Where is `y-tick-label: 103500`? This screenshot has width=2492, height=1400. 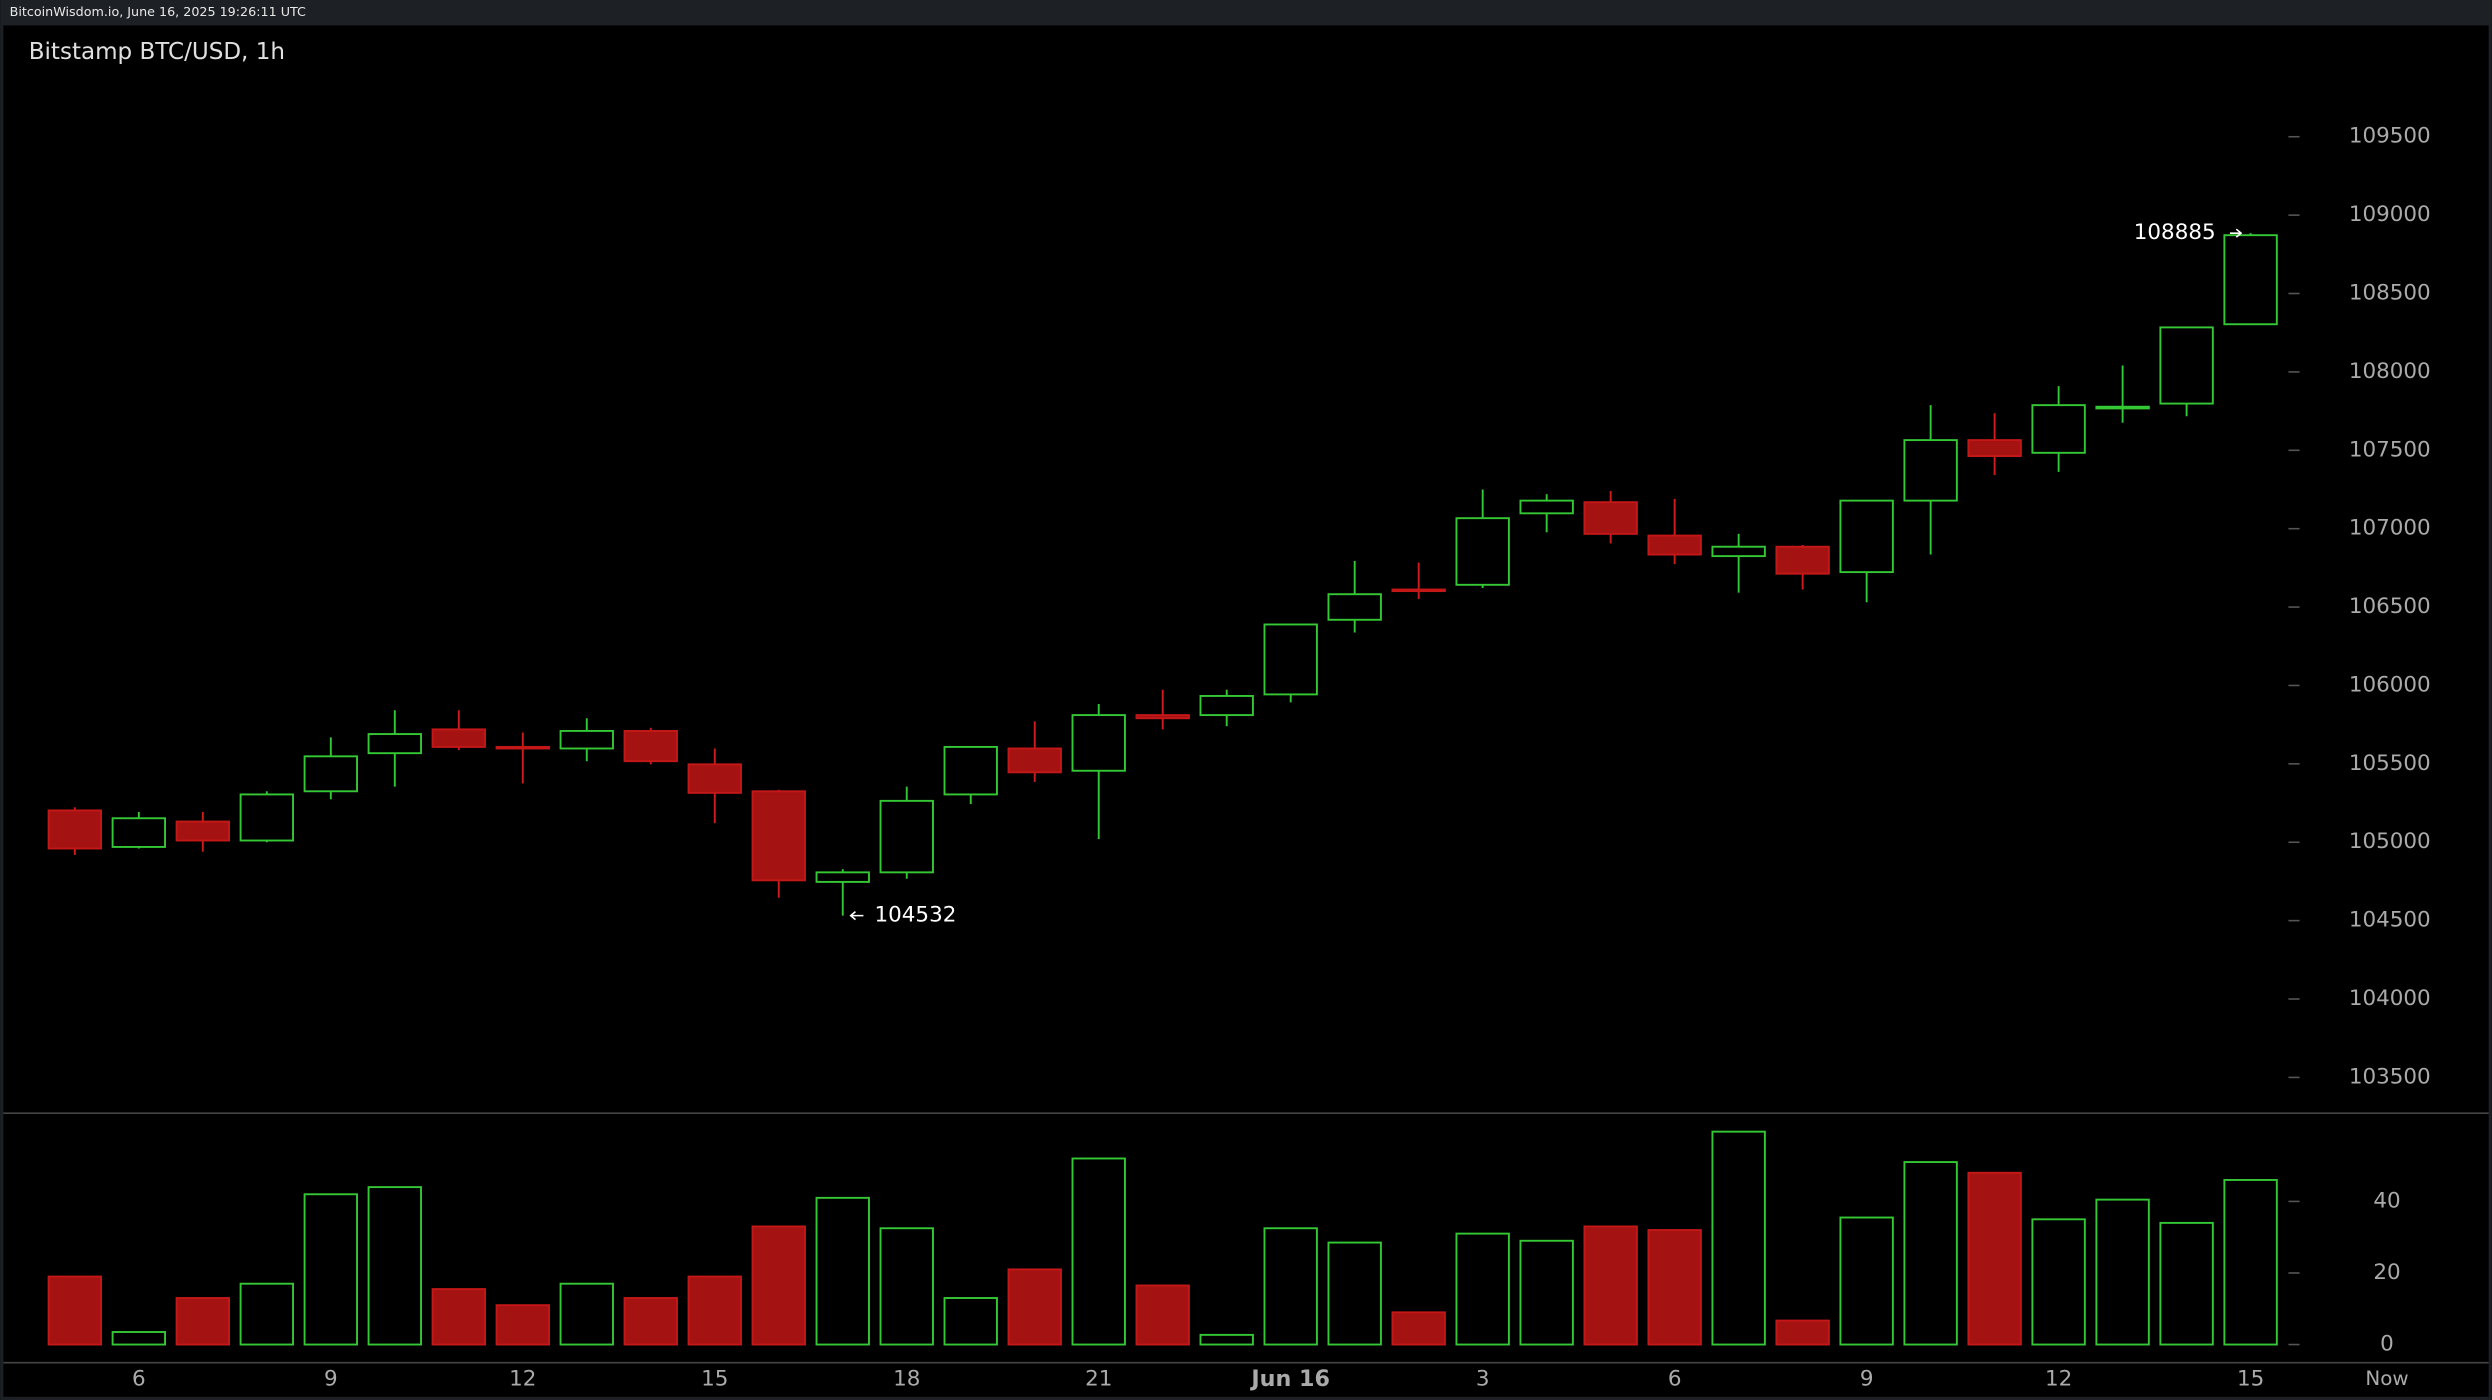 y-tick-label: 103500 is located at coordinates (2390, 1076).